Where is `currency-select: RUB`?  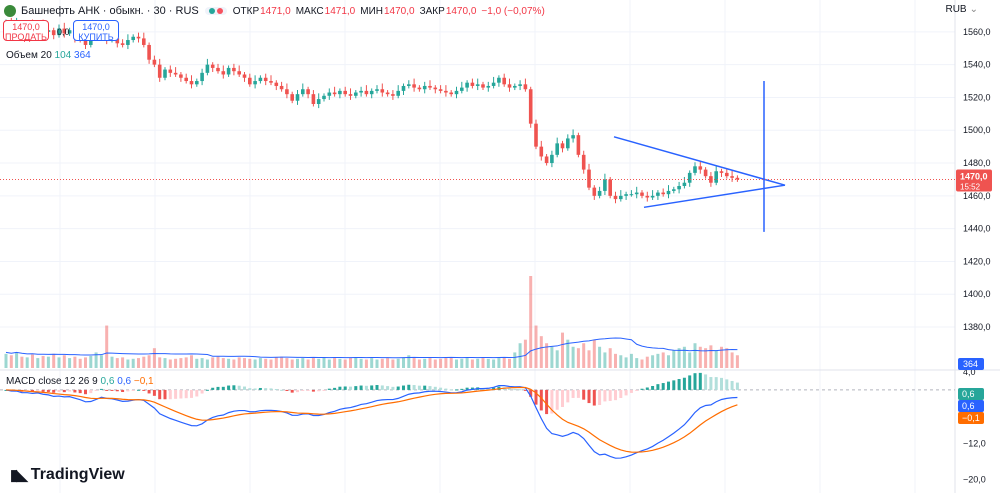 currency-select: RUB is located at coordinates (961, 9).